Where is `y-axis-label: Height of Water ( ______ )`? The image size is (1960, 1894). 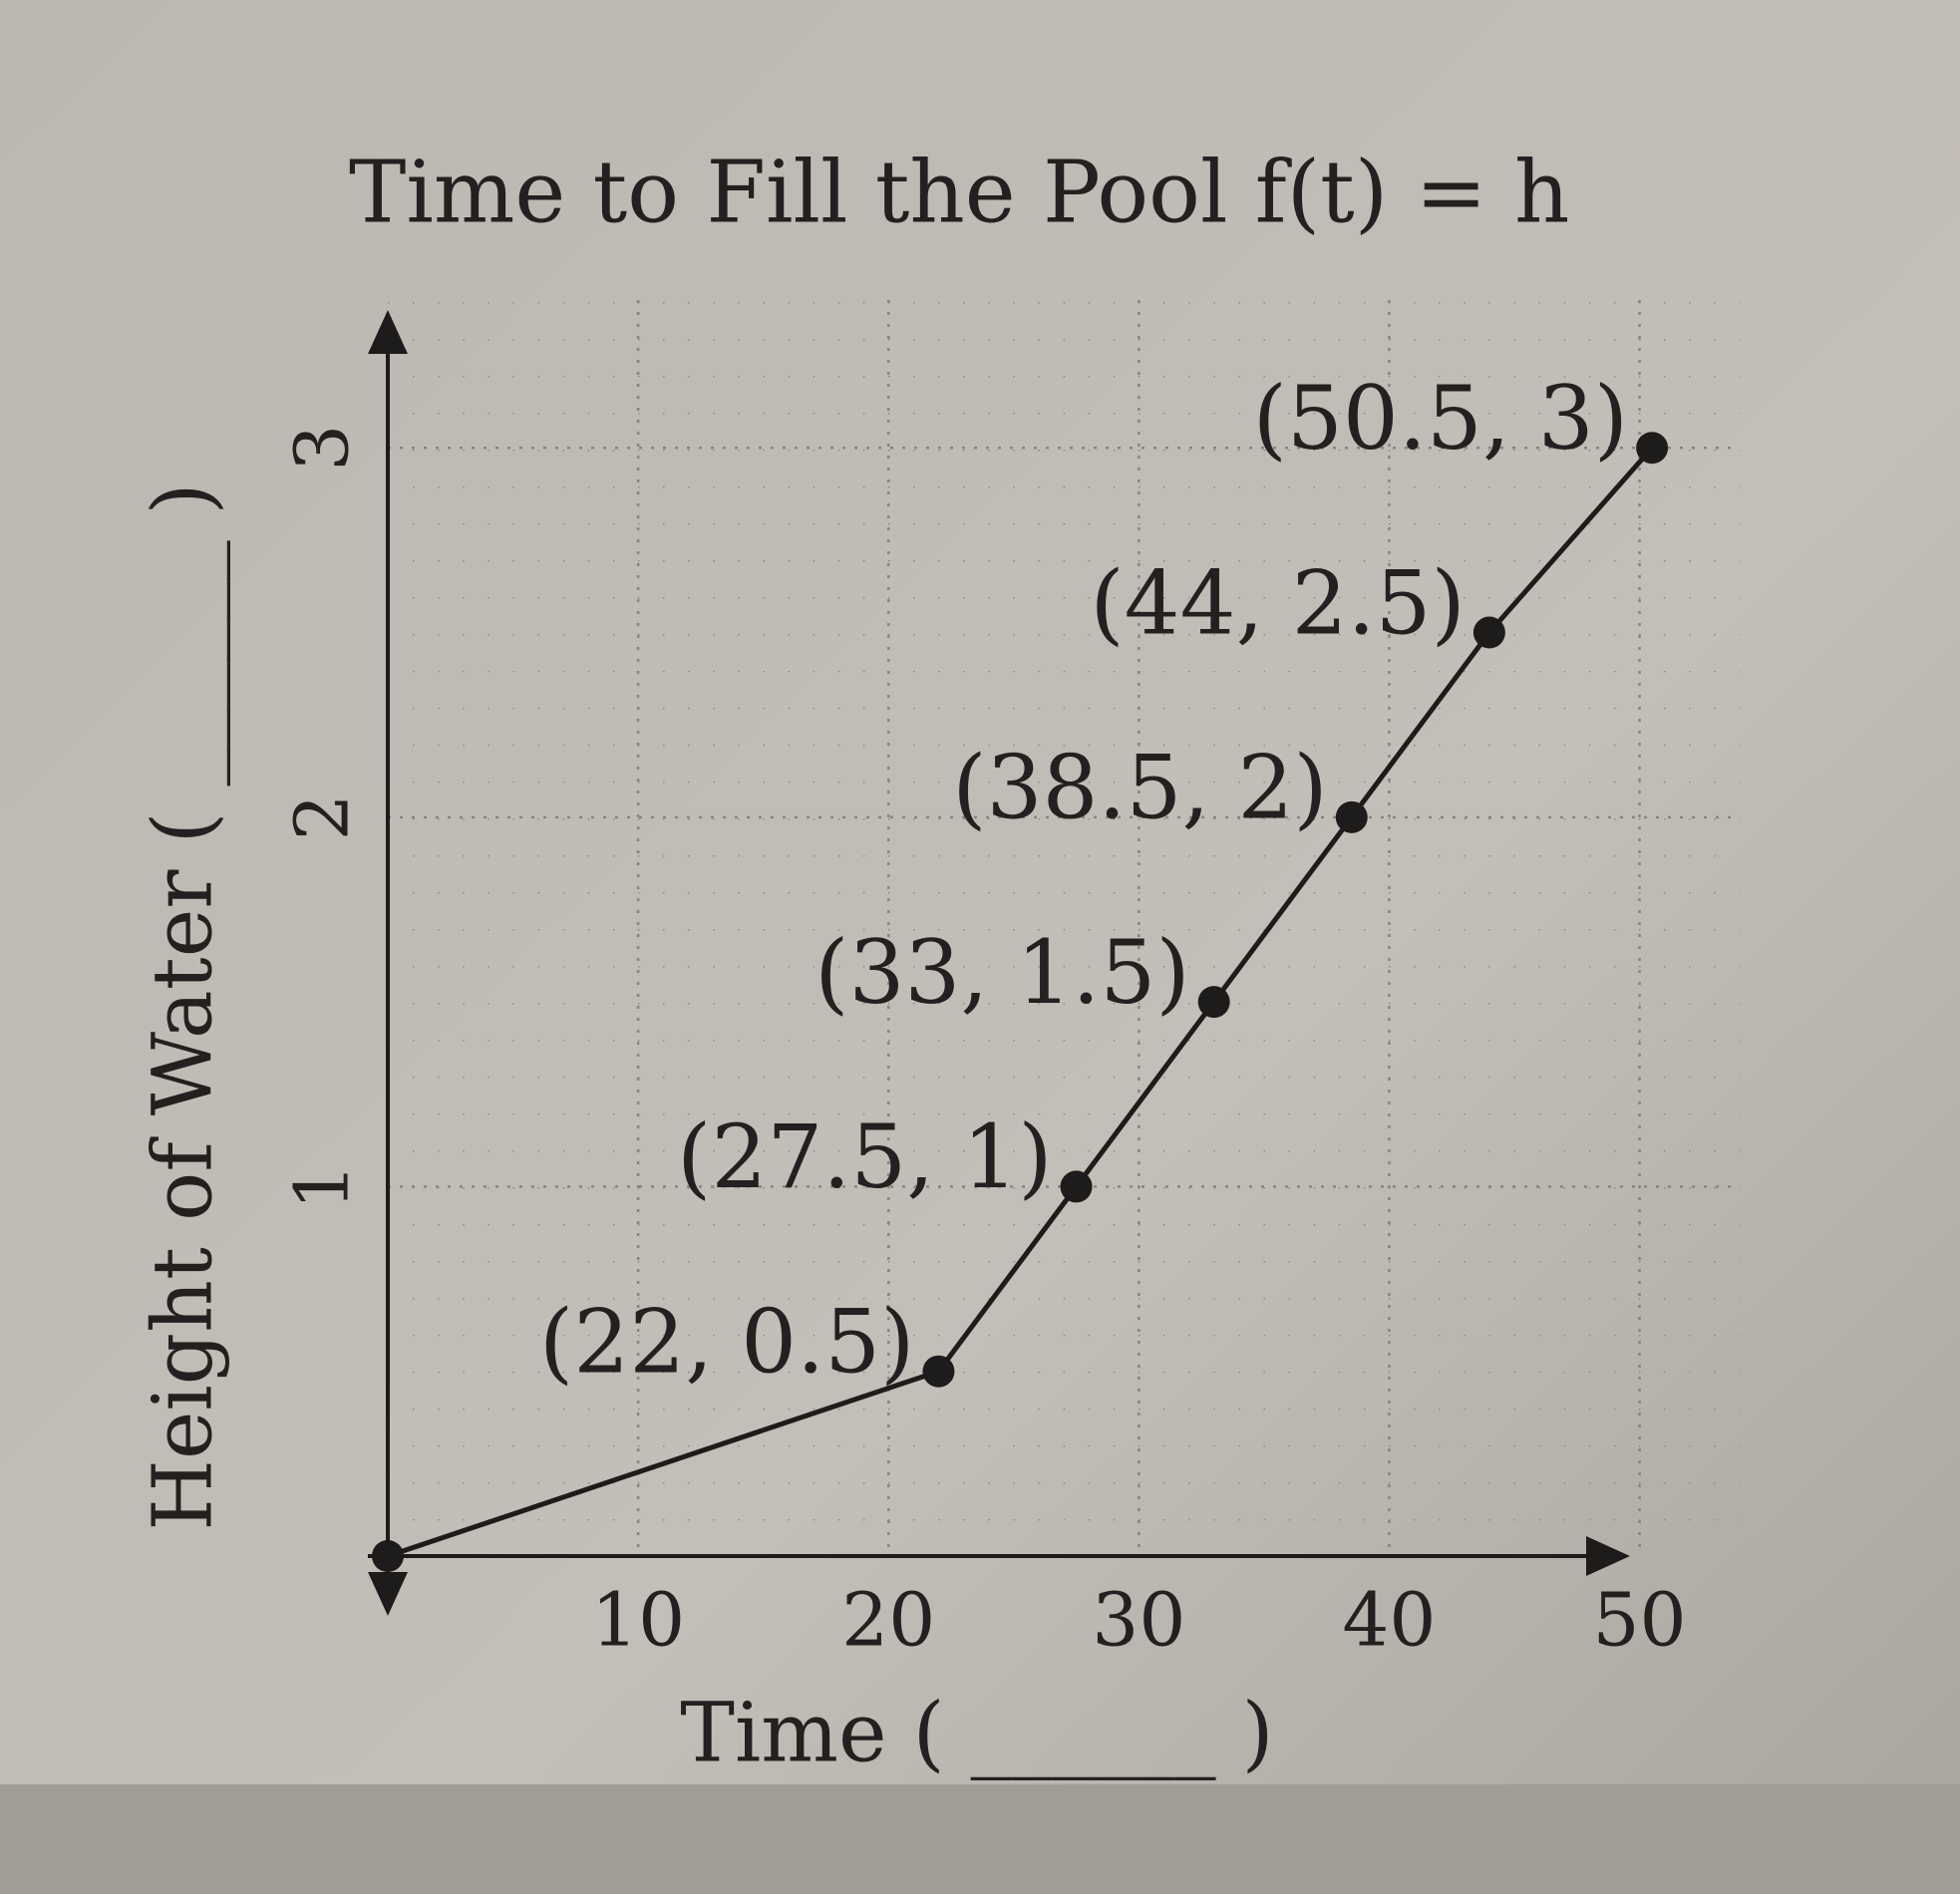
y-axis-label: Height of Water ( ______ ) is located at coordinates (184, 1006).